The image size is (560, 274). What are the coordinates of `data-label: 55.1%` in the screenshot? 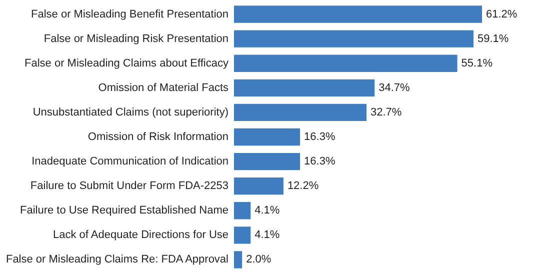 It's located at (477, 63).